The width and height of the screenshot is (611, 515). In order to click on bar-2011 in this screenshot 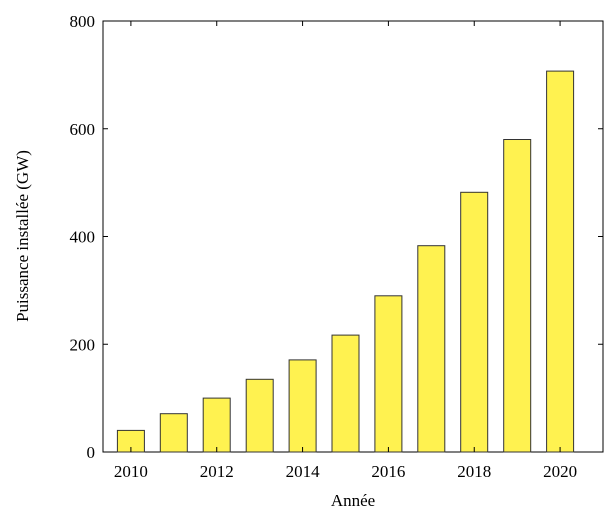, I will do `click(173, 433)`.